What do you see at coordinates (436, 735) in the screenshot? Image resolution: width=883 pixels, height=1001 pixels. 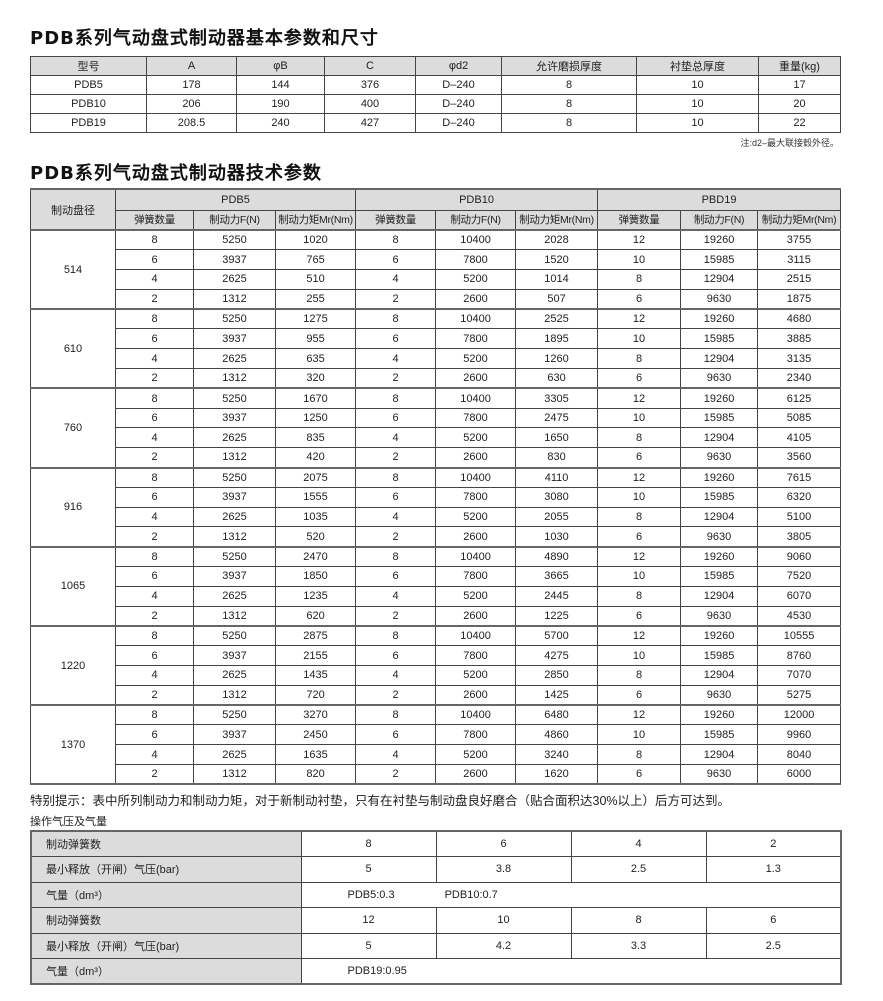 I see `table-row: 6 3937 2450 6 7800 4860 10 15985 9960` at bounding box center [436, 735].